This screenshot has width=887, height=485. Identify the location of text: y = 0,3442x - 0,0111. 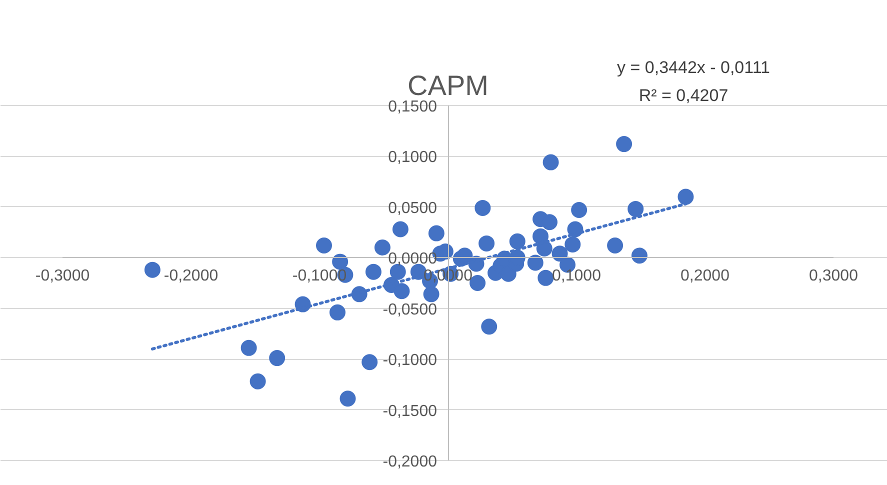
(693, 67).